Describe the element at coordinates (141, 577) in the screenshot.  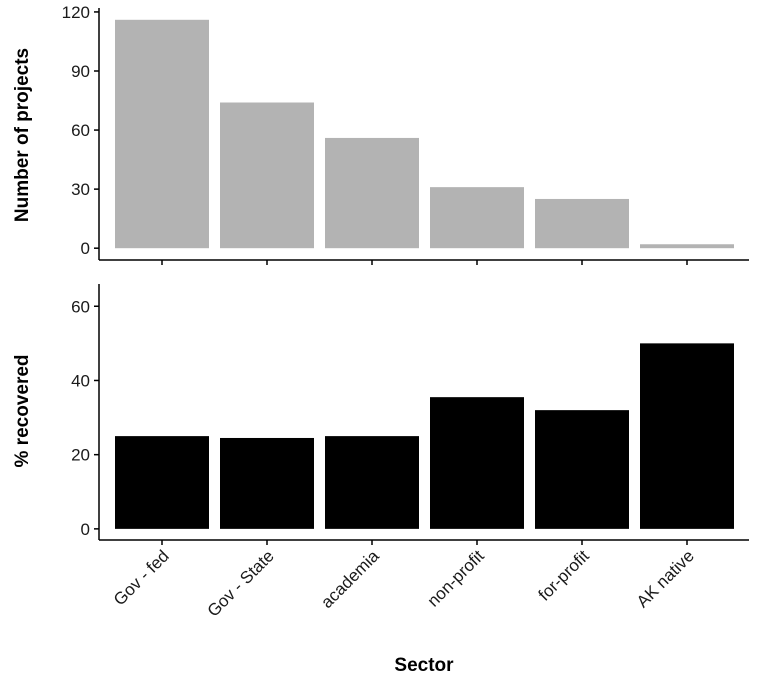
I see `x-tick-label-gov-fed: Gov - fed` at that location.